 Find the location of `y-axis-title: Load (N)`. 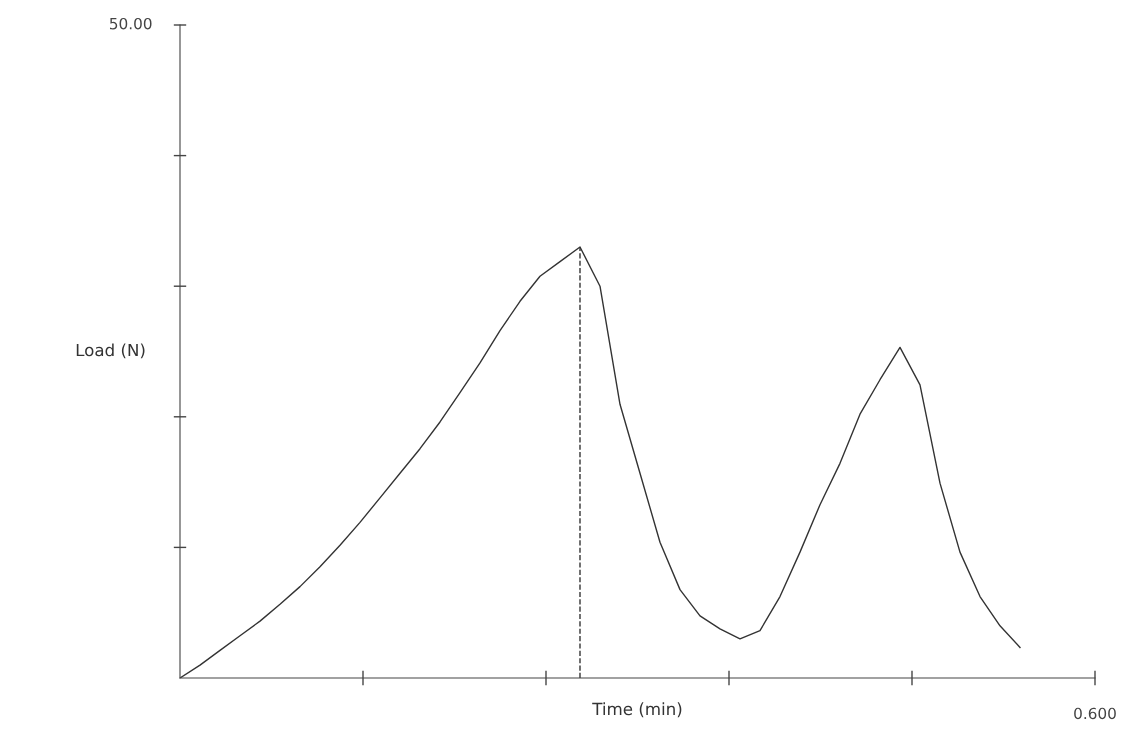

y-axis-title: Load (N) is located at coordinates (110, 351).